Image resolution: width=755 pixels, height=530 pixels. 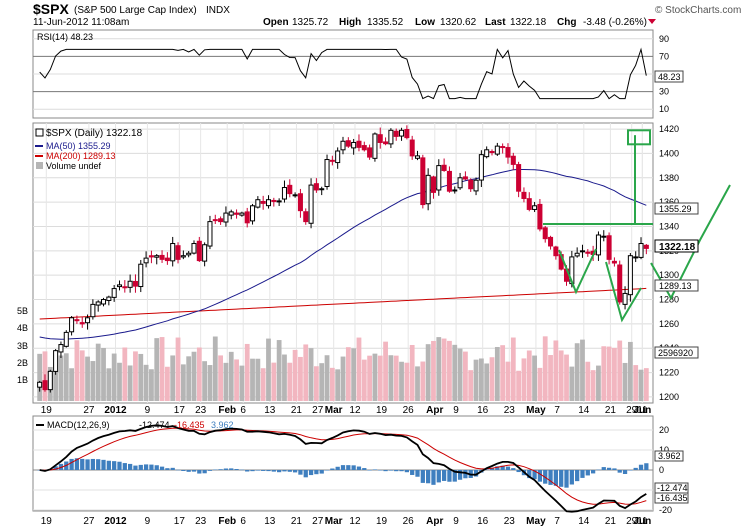 I want to click on price-tick-label: 1220, so click(x=669, y=373).